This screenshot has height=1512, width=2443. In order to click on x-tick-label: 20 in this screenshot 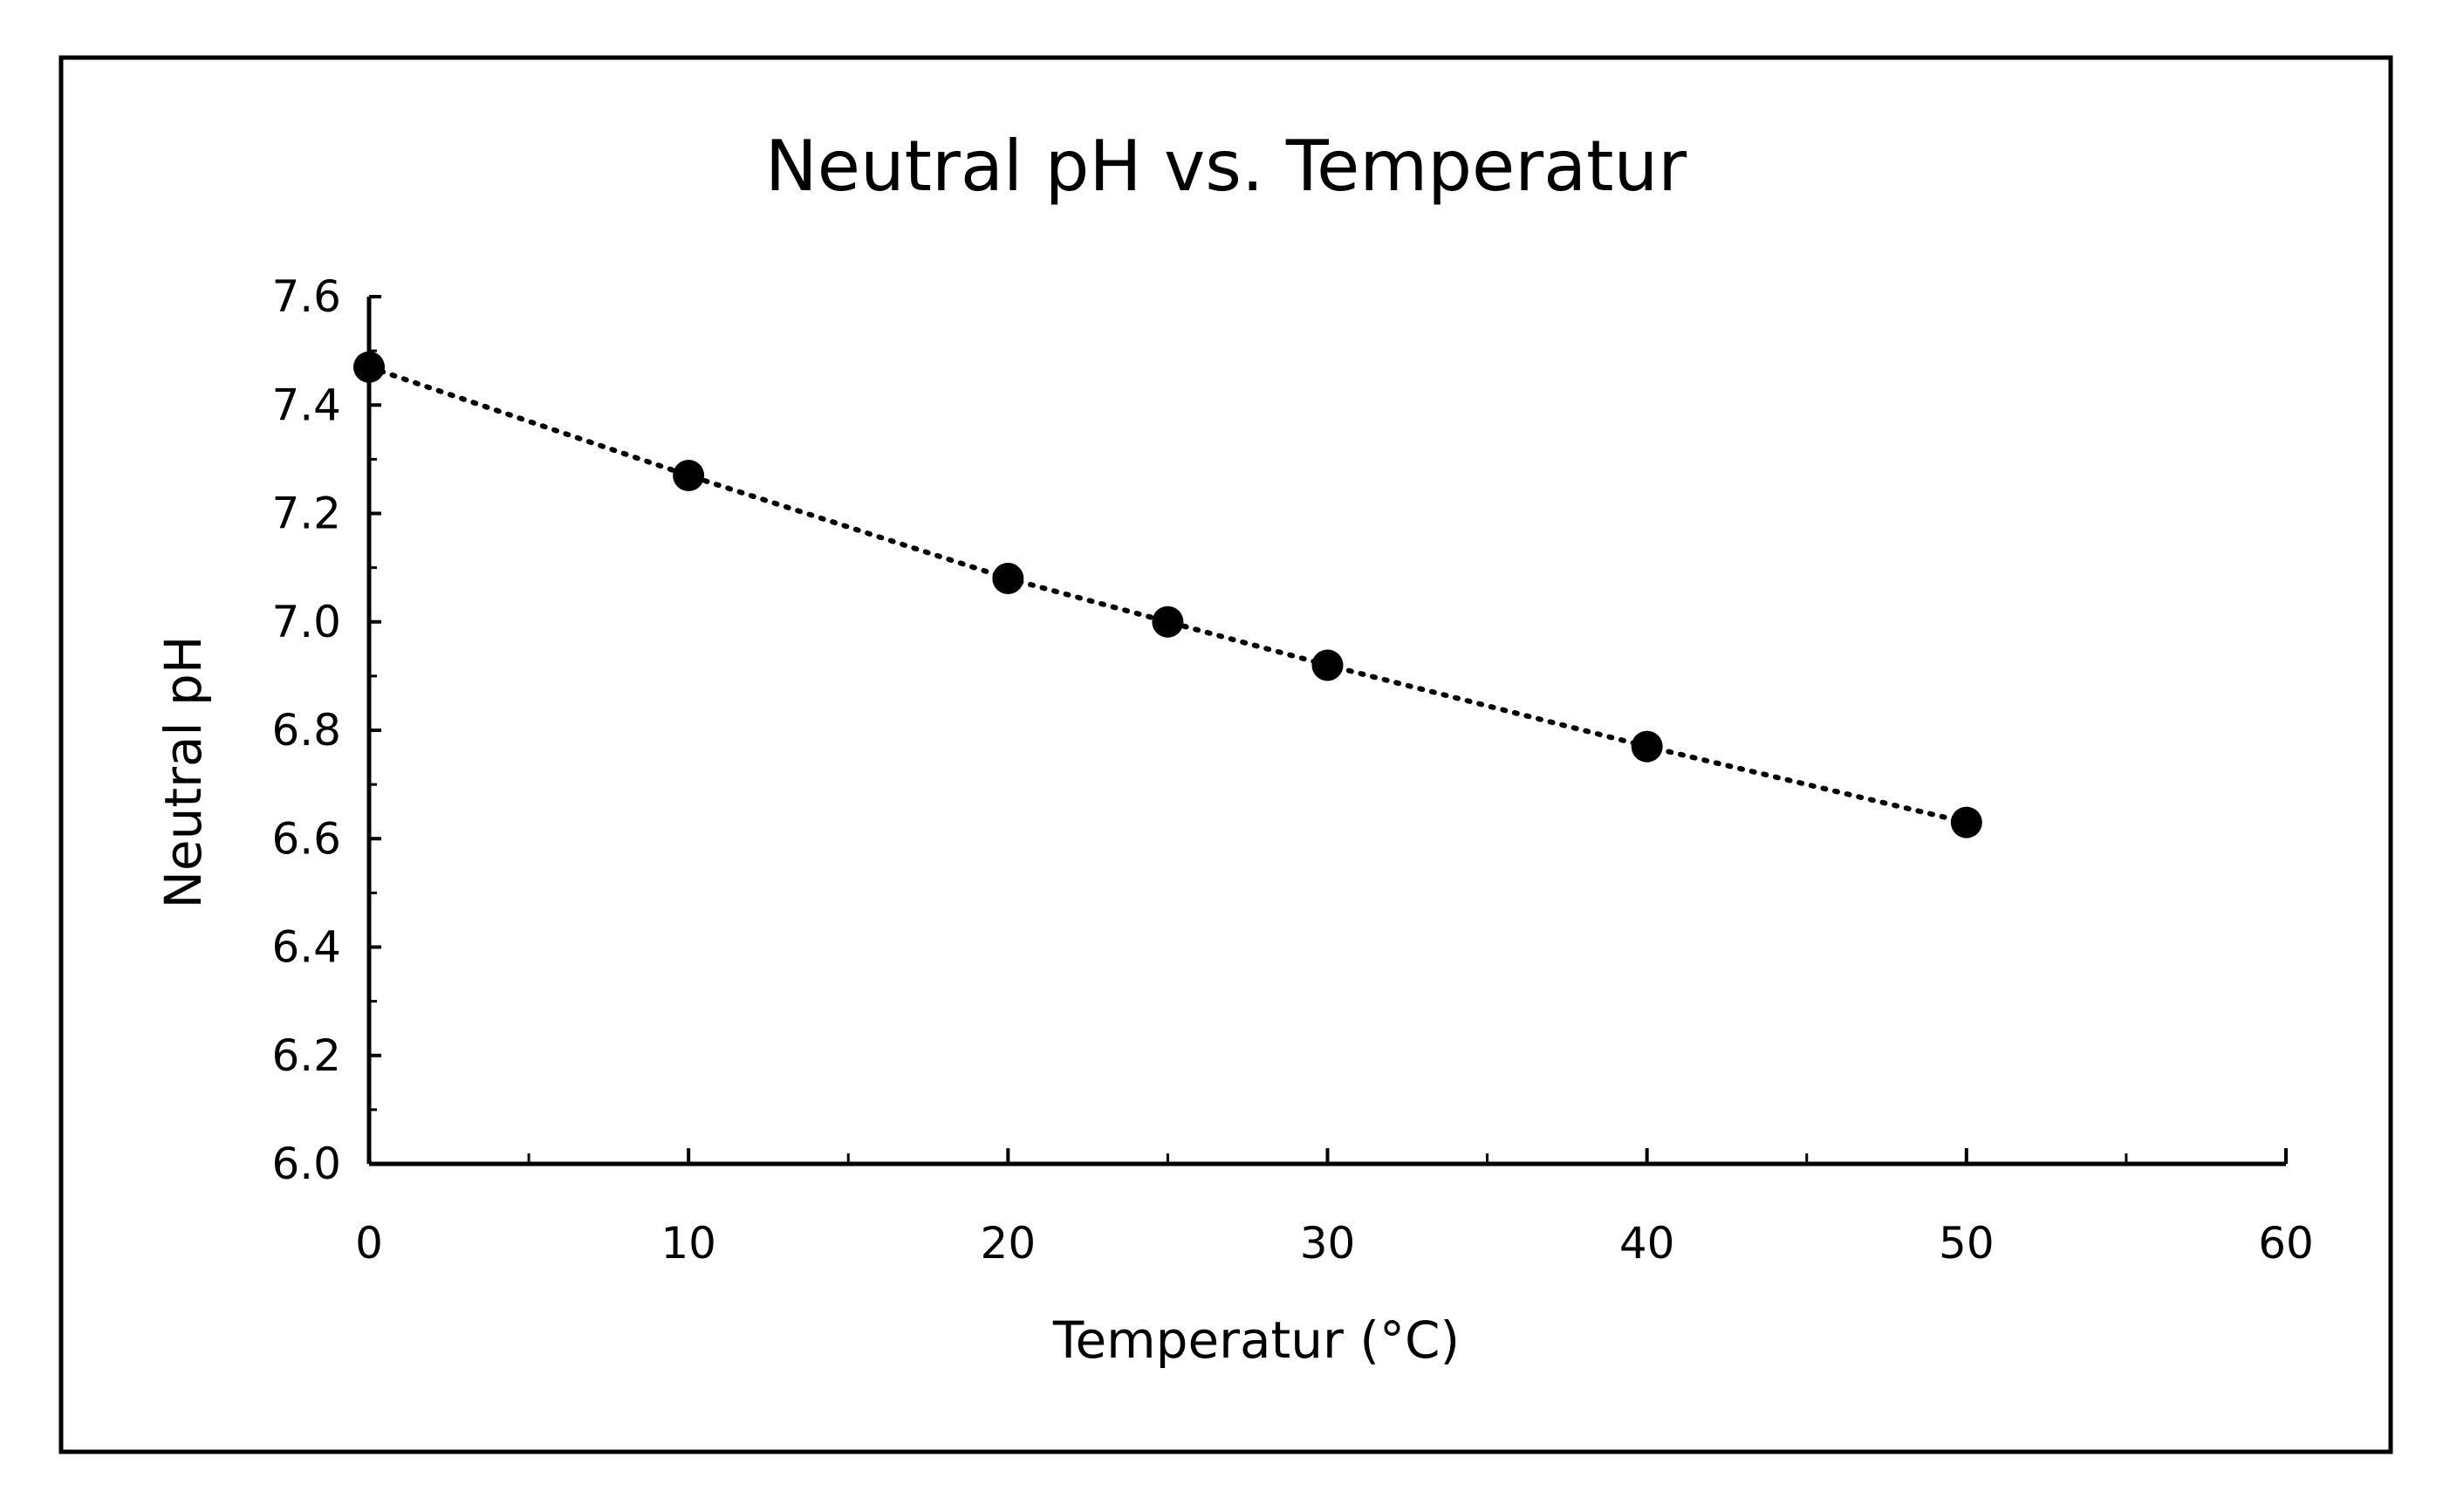, I will do `click(1009, 1243)`.